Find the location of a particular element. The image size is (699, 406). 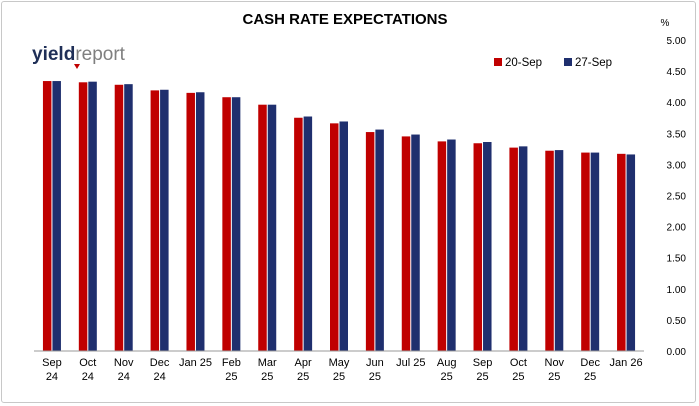

logo: yieldreport is located at coordinates (79, 56).